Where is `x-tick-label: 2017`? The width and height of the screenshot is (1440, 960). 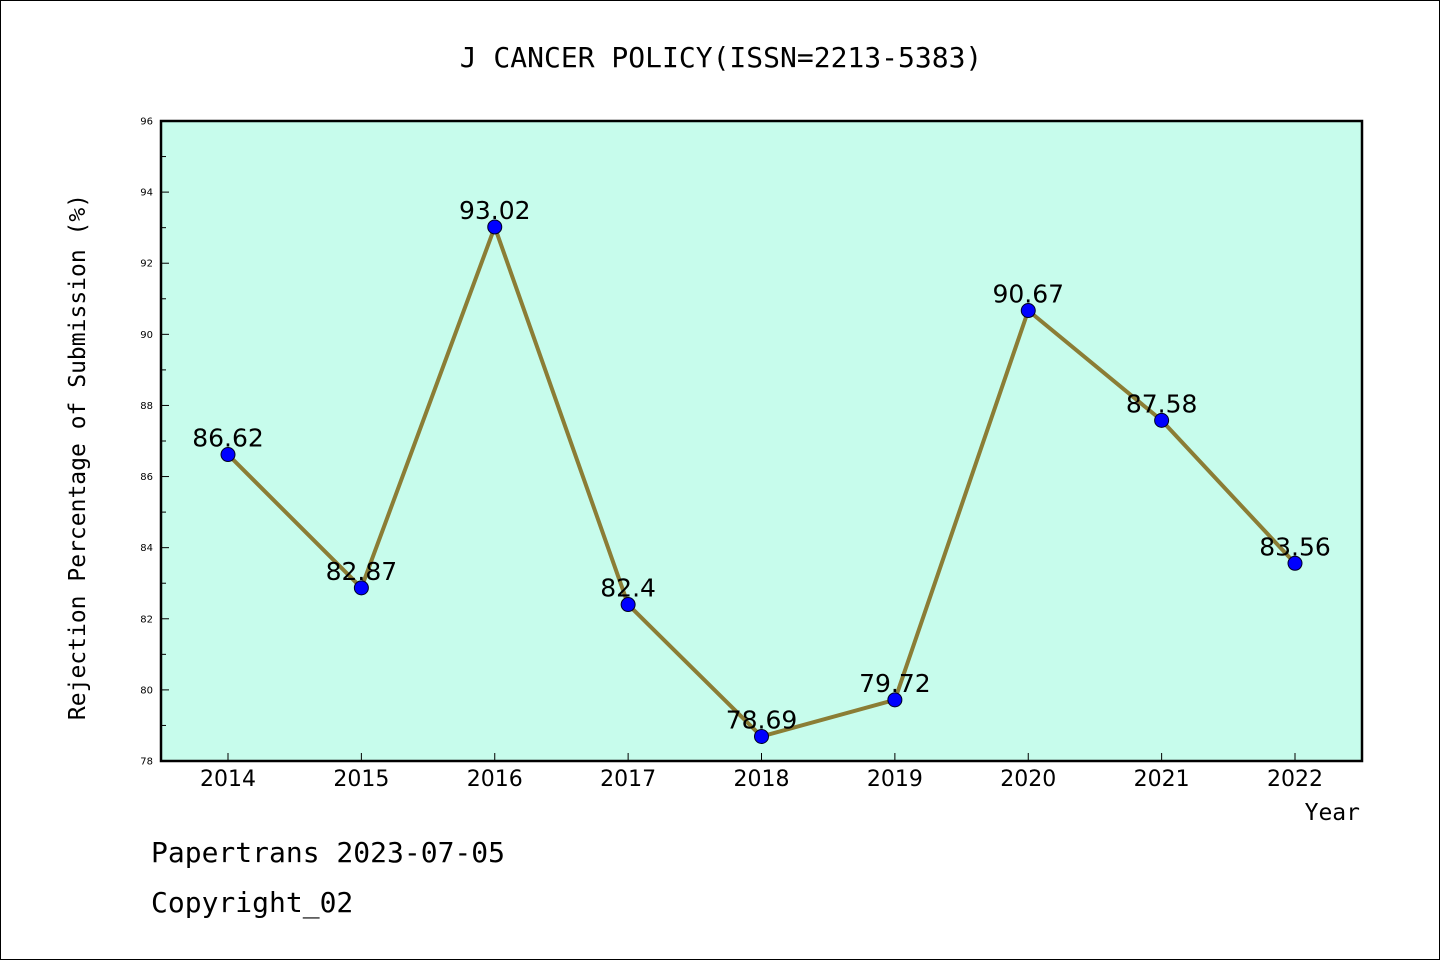
x-tick-label: 2017 is located at coordinates (628, 779).